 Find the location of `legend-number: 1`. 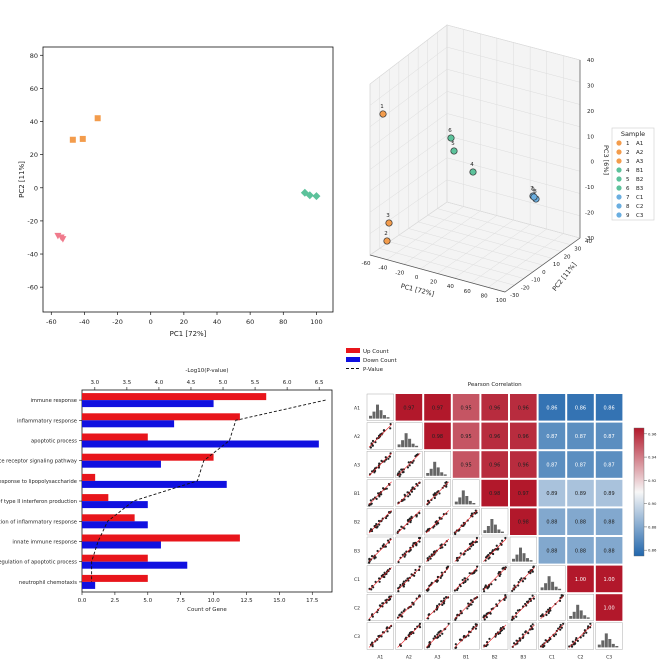

legend-number: 1 is located at coordinates (628, 144).